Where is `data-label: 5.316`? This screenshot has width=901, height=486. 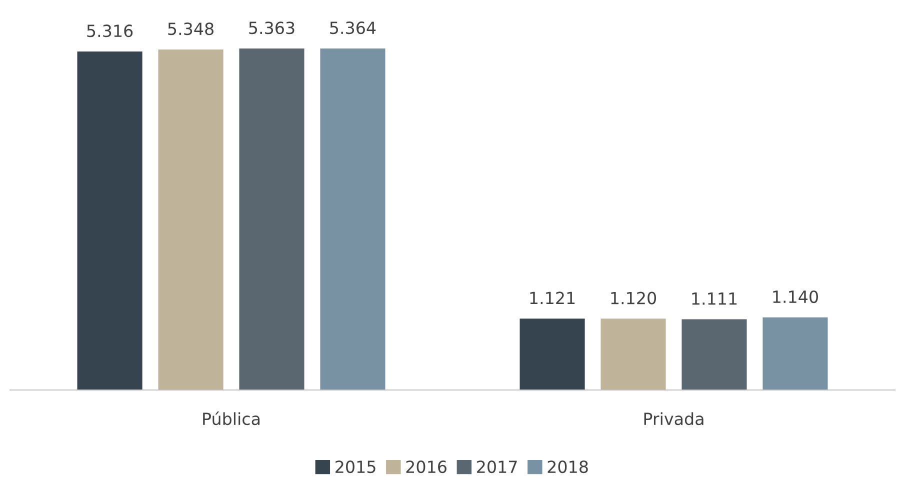
data-label: 5.316 is located at coordinates (110, 31).